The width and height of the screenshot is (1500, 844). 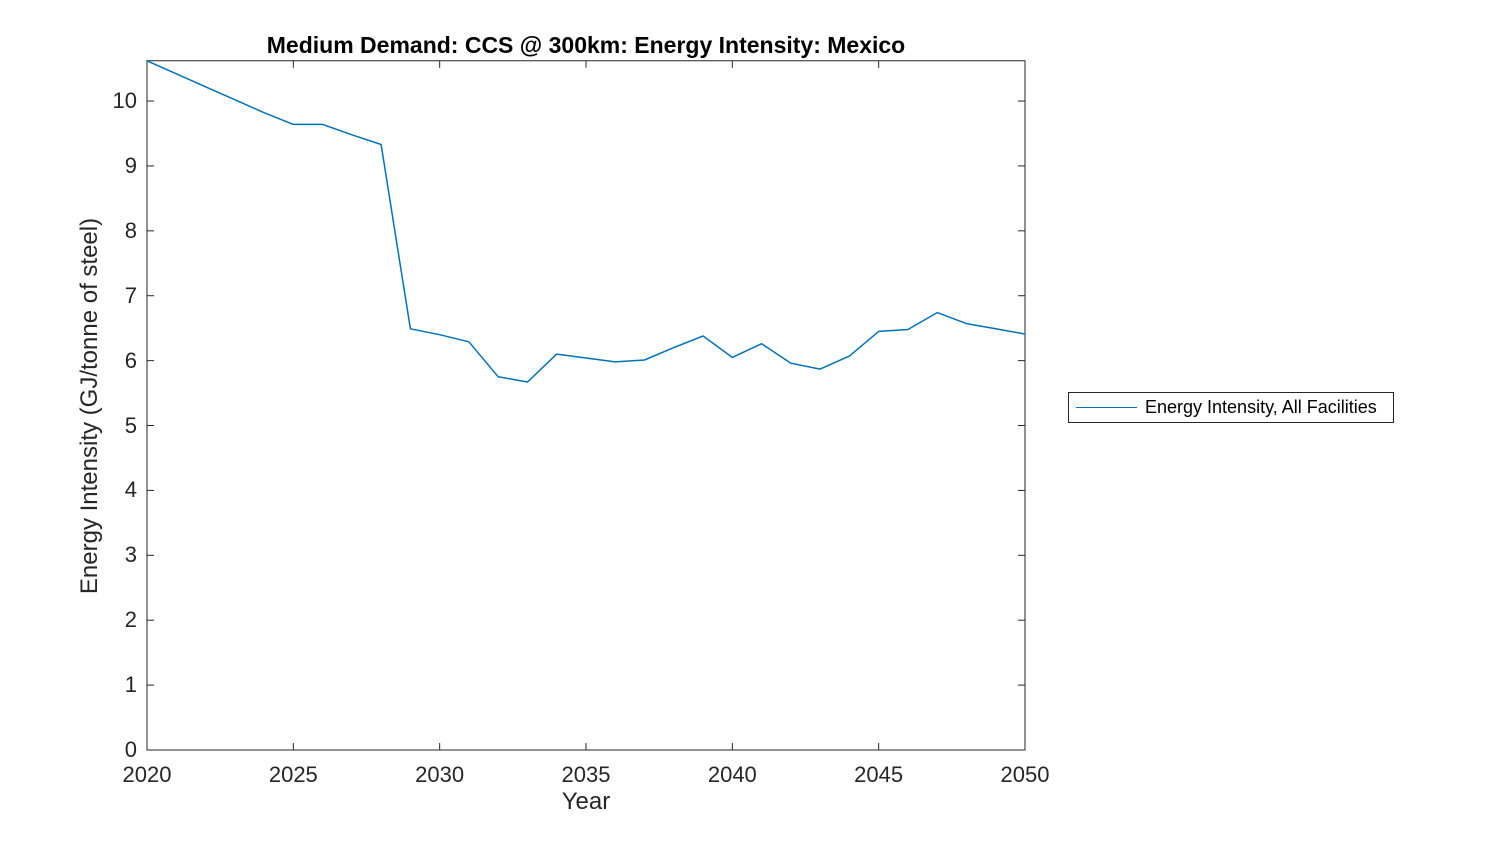 What do you see at coordinates (1025, 774) in the screenshot?
I see `x-tick-label: 2050` at bounding box center [1025, 774].